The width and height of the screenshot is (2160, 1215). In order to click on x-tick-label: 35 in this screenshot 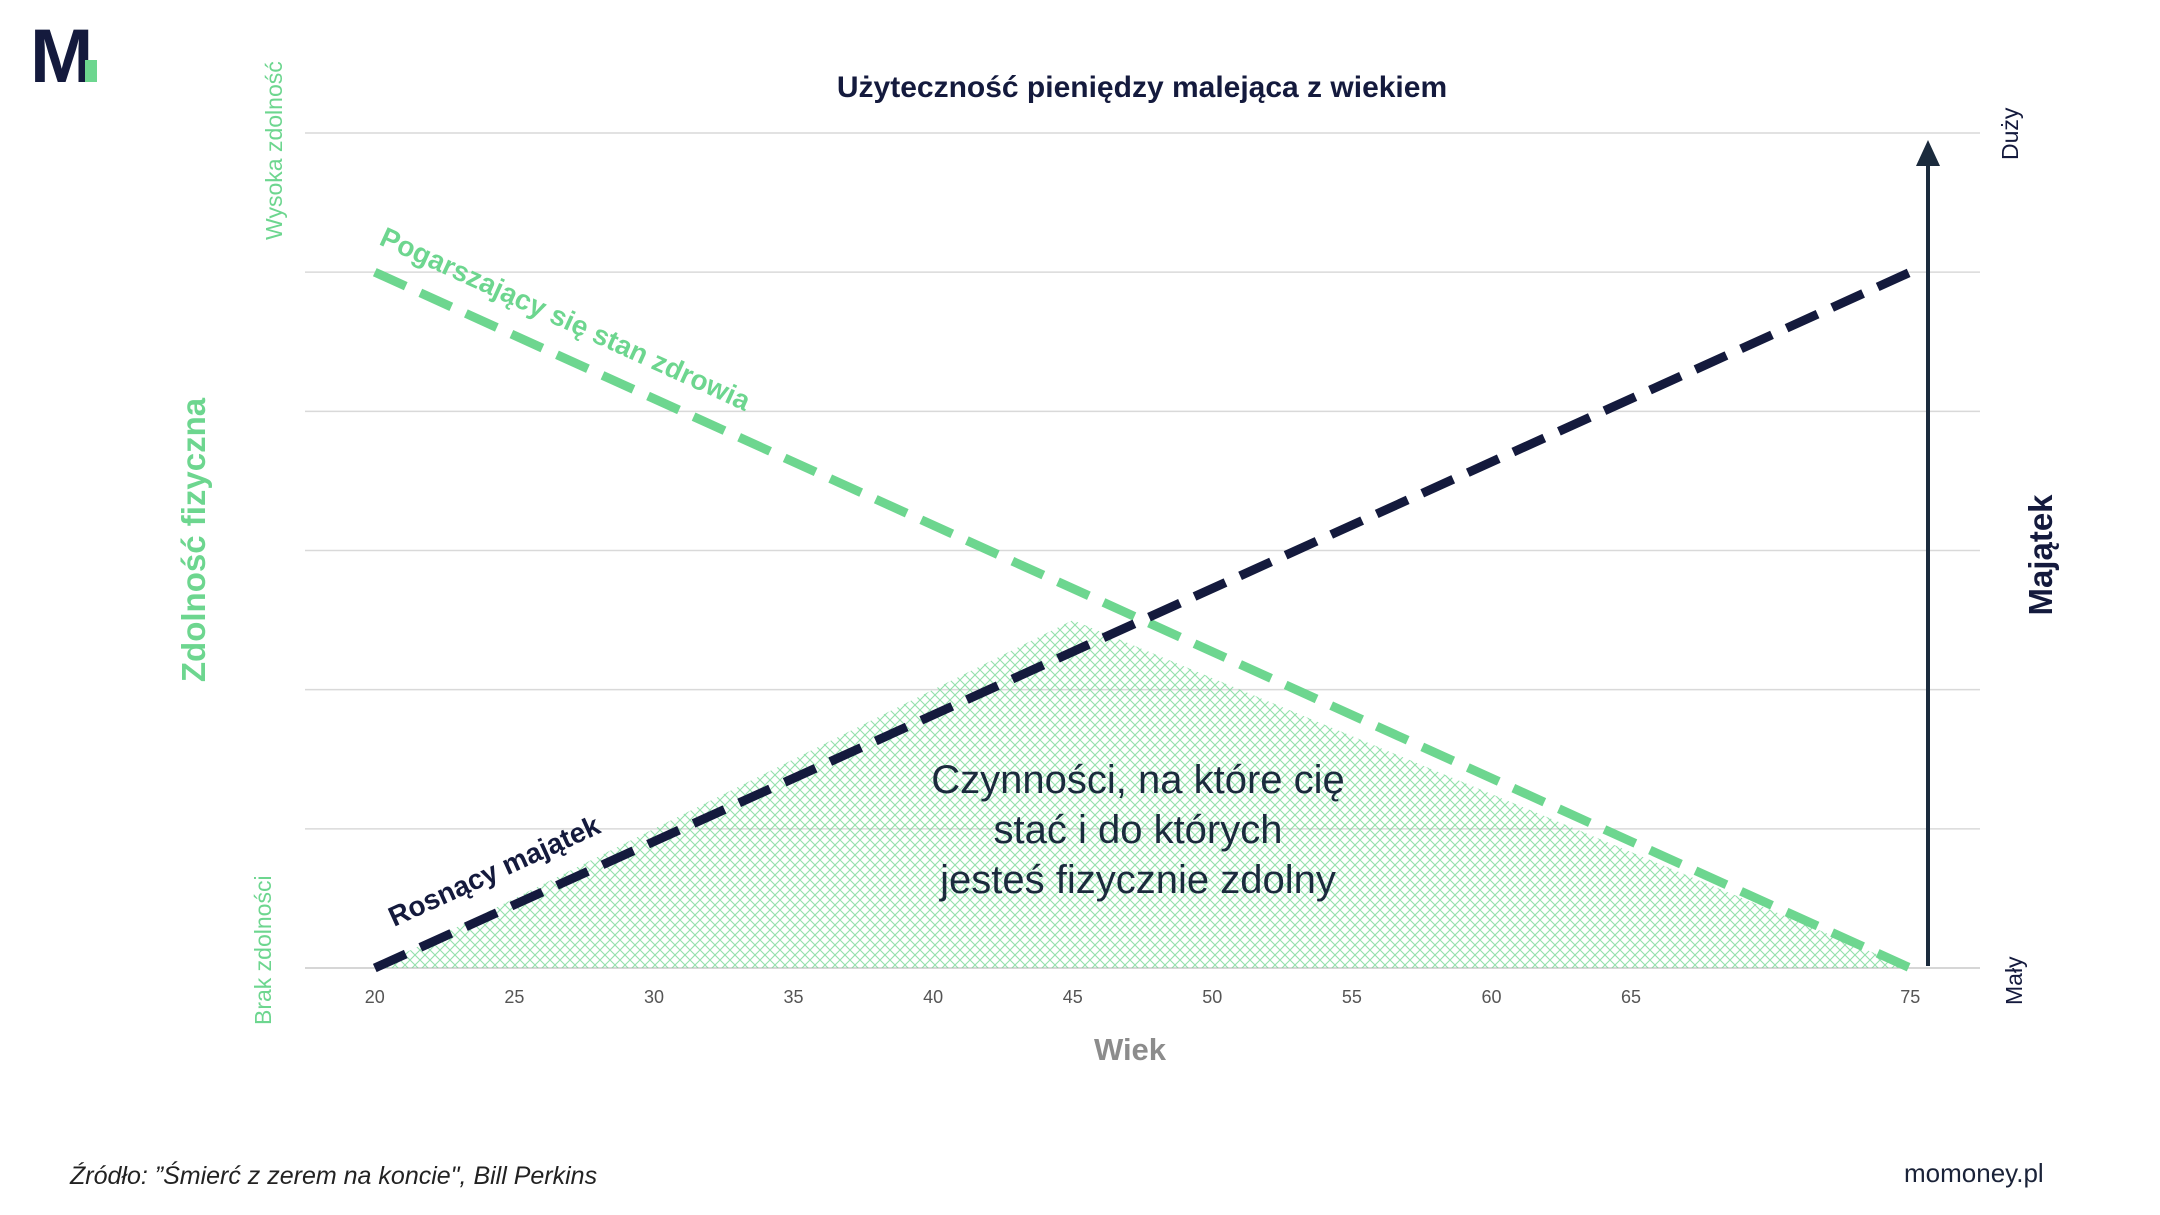, I will do `click(794, 997)`.